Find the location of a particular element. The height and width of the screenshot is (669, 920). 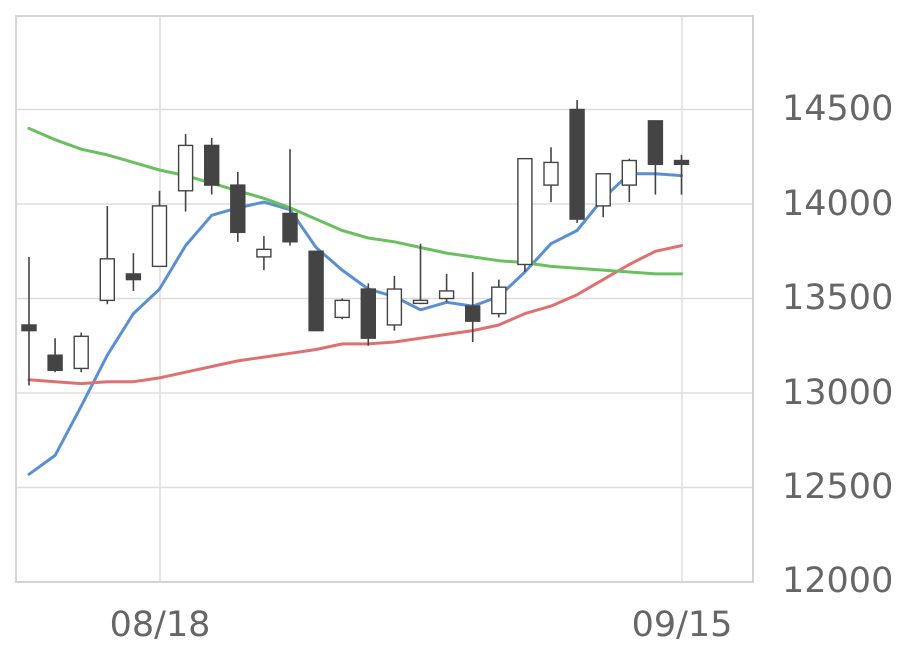

x-tick-label: 09/15 is located at coordinates (682, 625).